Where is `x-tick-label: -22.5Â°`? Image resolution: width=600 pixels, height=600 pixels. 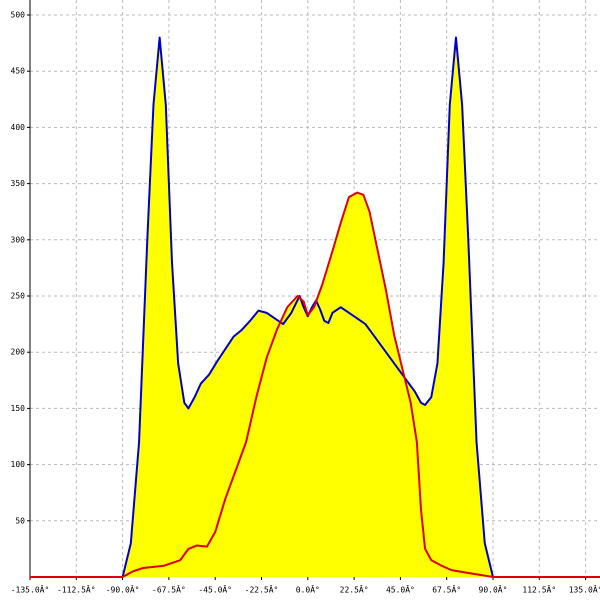
x-tick-label: -22.5Â° is located at coordinates (262, 589).